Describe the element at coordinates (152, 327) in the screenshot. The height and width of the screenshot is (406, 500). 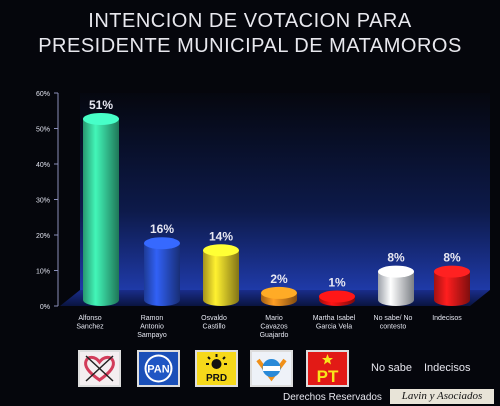
I see `x-tick-label: Ramon Antonio Sampayo` at that location.